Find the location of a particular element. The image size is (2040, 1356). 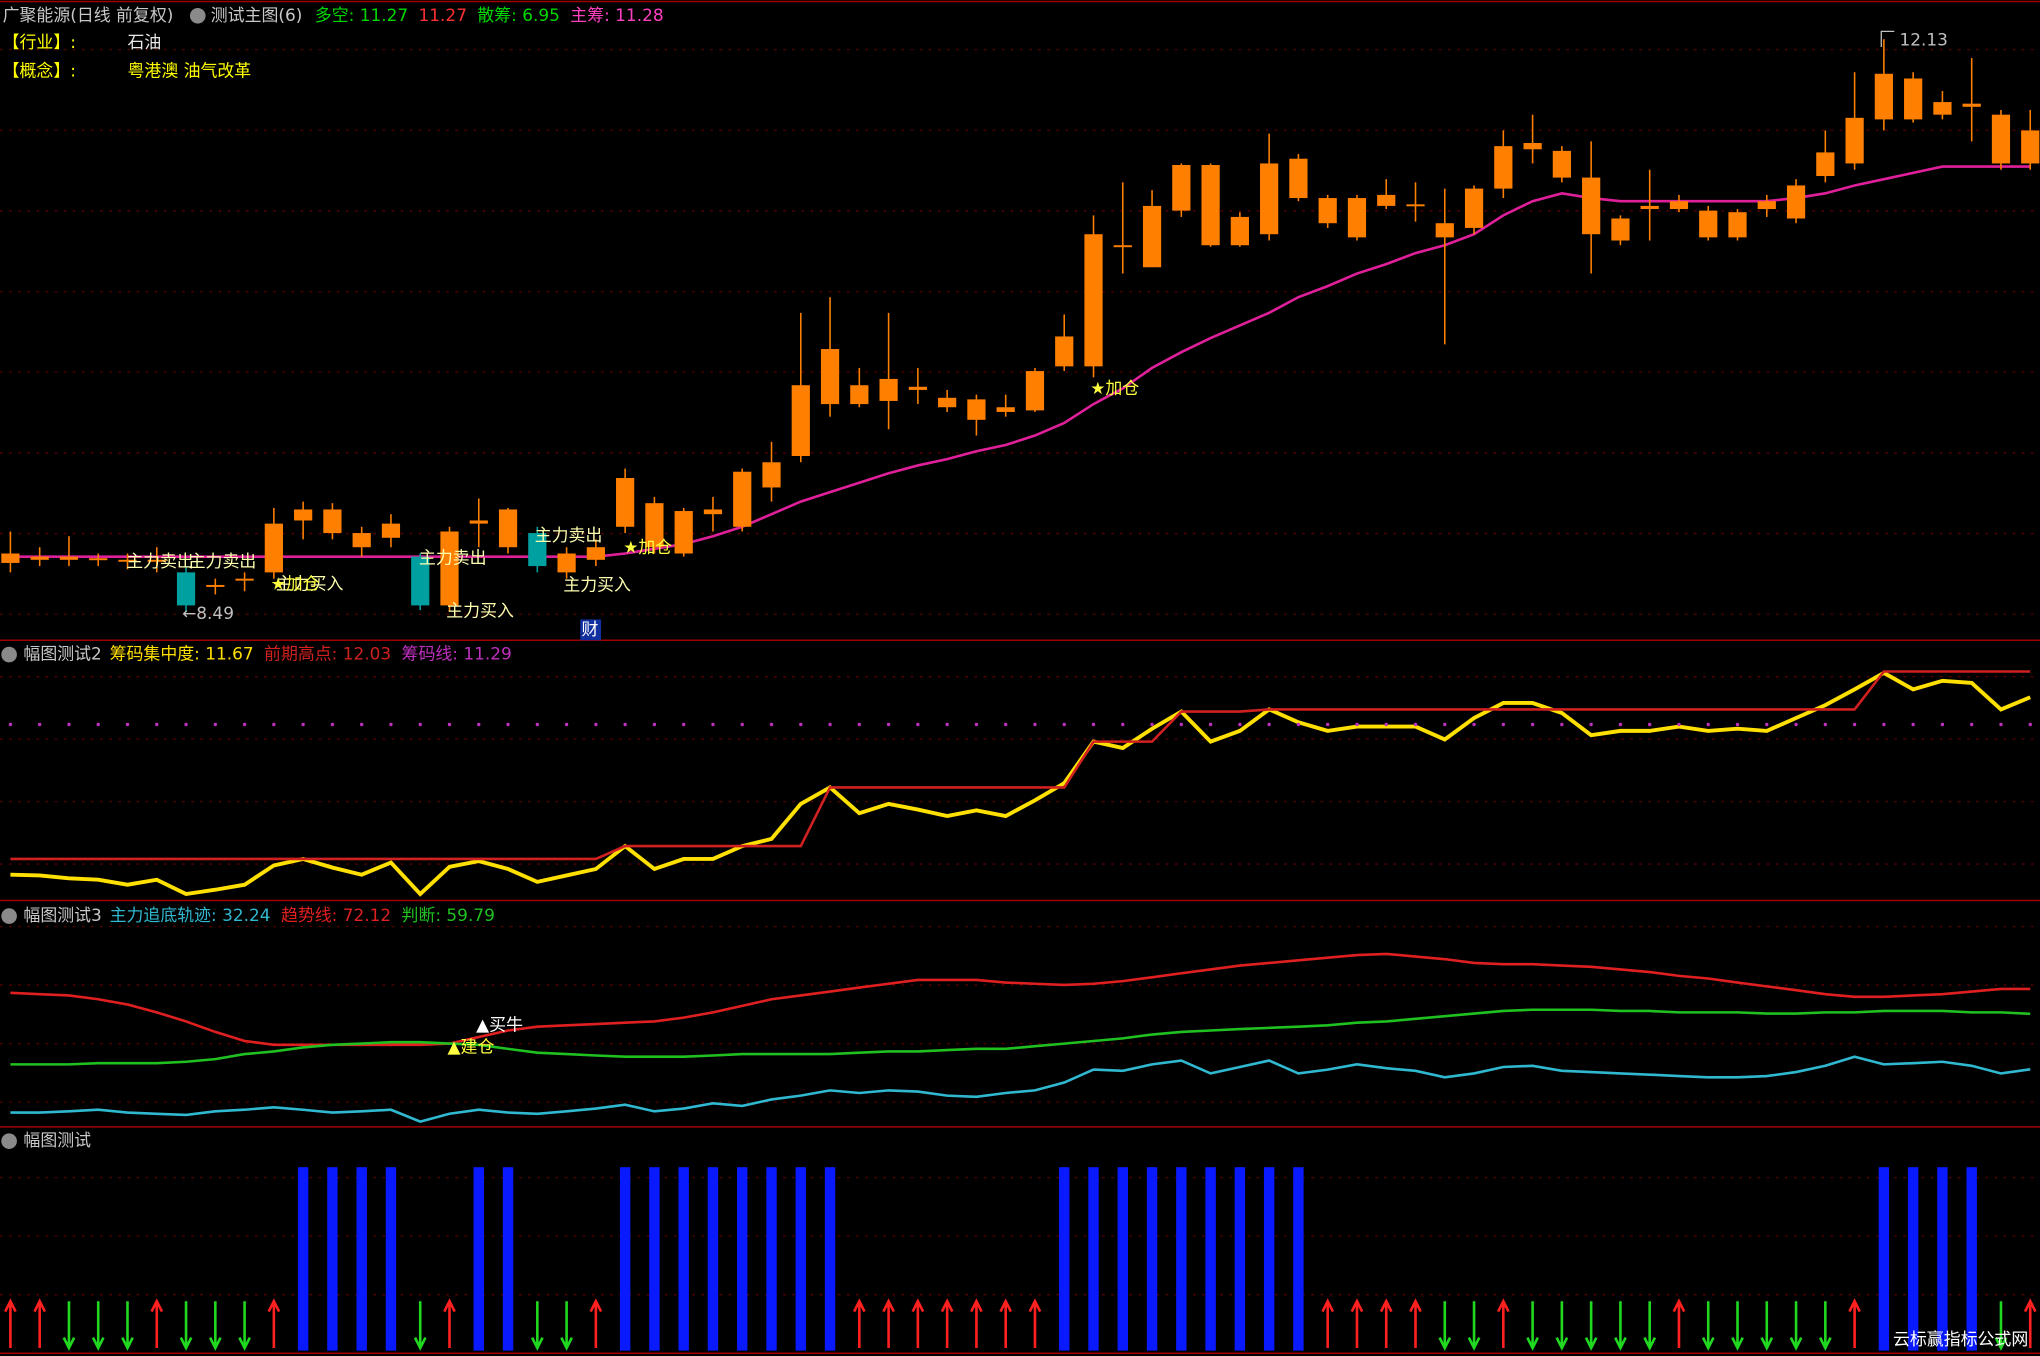

legend-label: 前期高点: 12.03 is located at coordinates (327, 654).